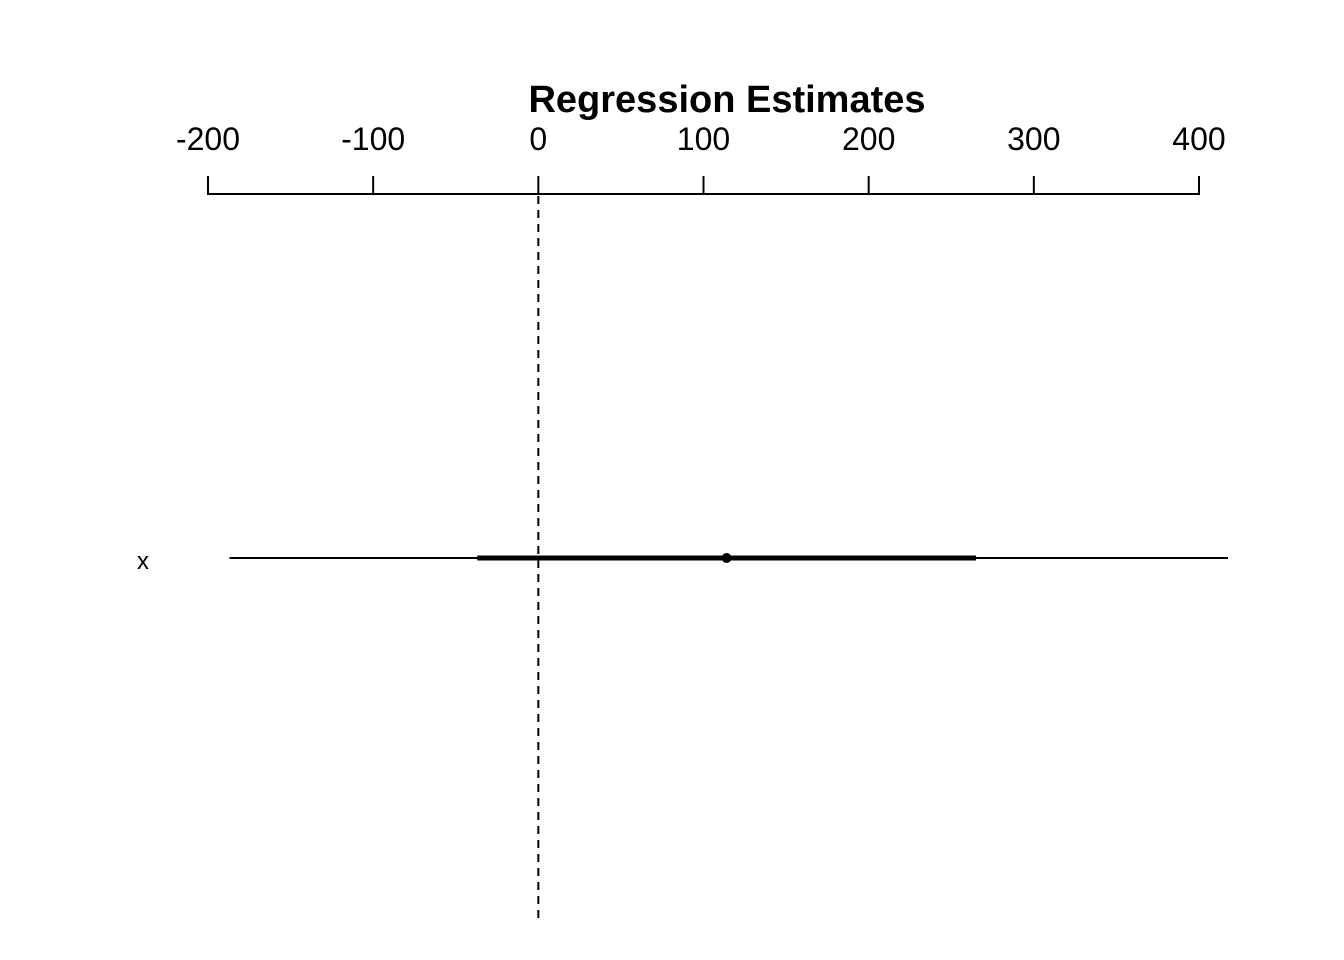  What do you see at coordinates (726, 558) in the screenshot?
I see `estimate-point` at bounding box center [726, 558].